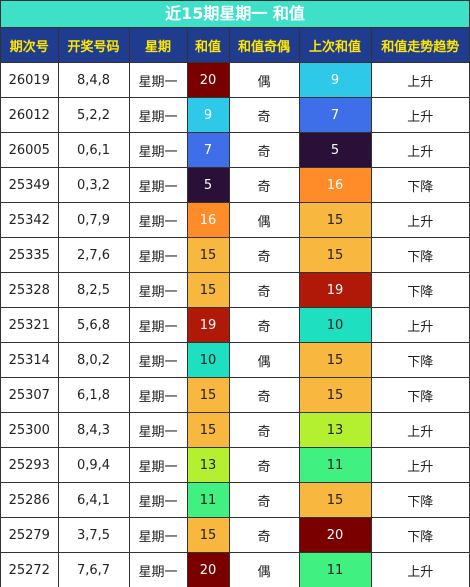 This screenshot has width=470, height=587. I want to click on sum-cell: 7, so click(208, 150).